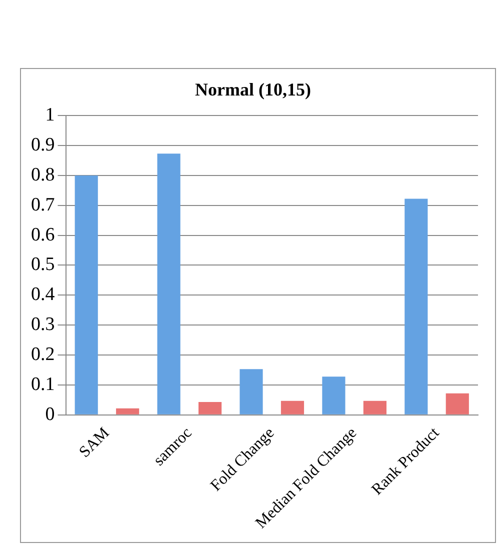 This screenshot has width=500, height=548. What do you see at coordinates (43, 145) in the screenshot?
I see `y-tick-label: 0.9` at bounding box center [43, 145].